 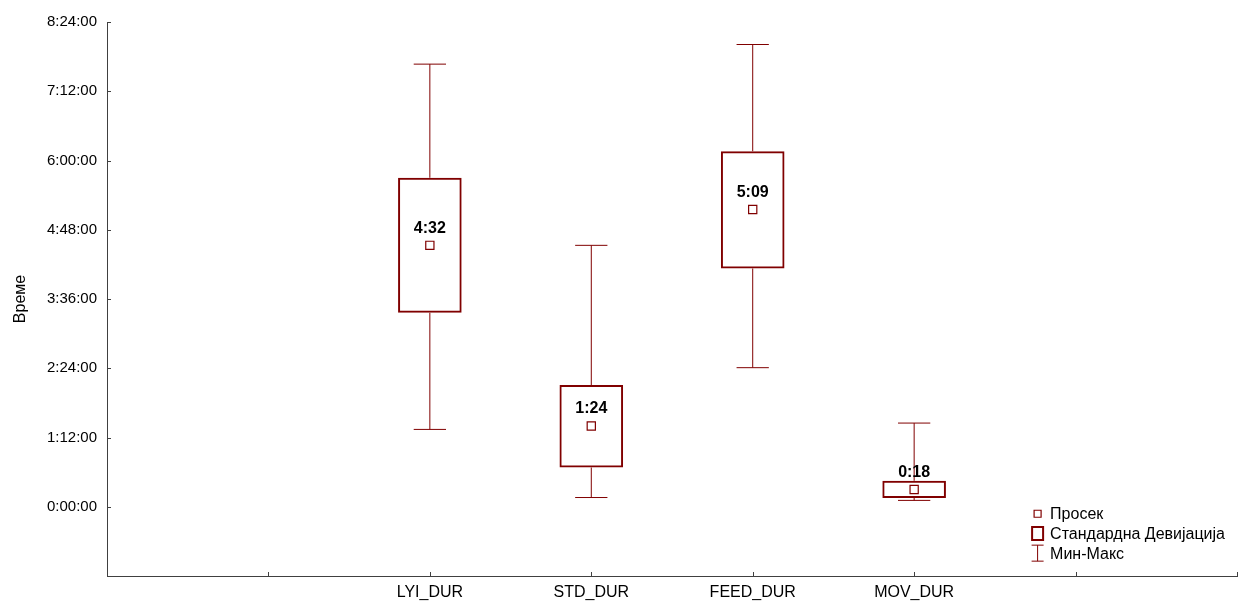 I want to click on legend-label: Стандардна Девијација, so click(x=1138, y=533).